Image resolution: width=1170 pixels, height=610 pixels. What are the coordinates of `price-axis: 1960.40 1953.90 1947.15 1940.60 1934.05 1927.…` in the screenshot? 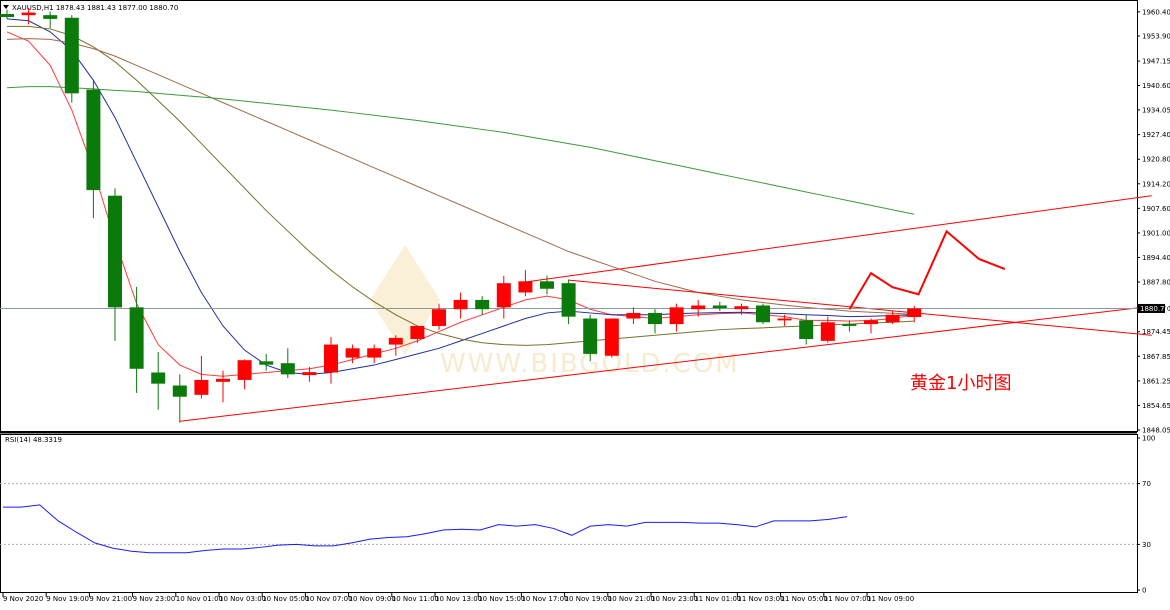 It's located at (1153, 221).